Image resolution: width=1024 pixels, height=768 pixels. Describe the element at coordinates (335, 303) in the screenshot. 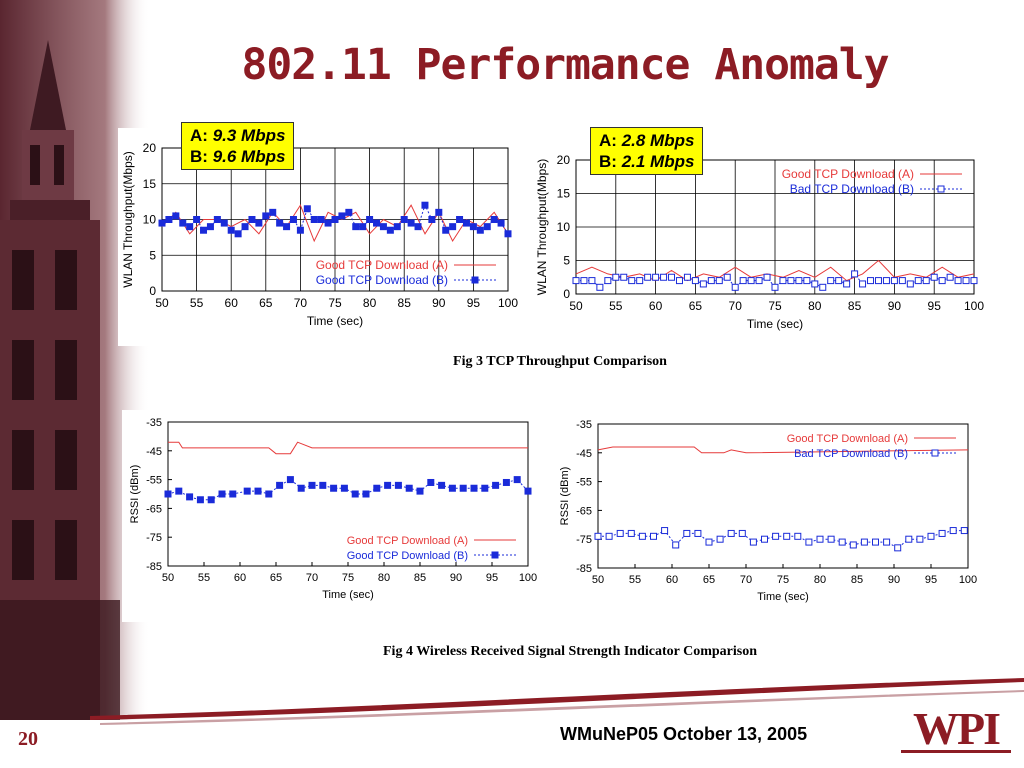

I see `x-tick-label: 75` at that location.